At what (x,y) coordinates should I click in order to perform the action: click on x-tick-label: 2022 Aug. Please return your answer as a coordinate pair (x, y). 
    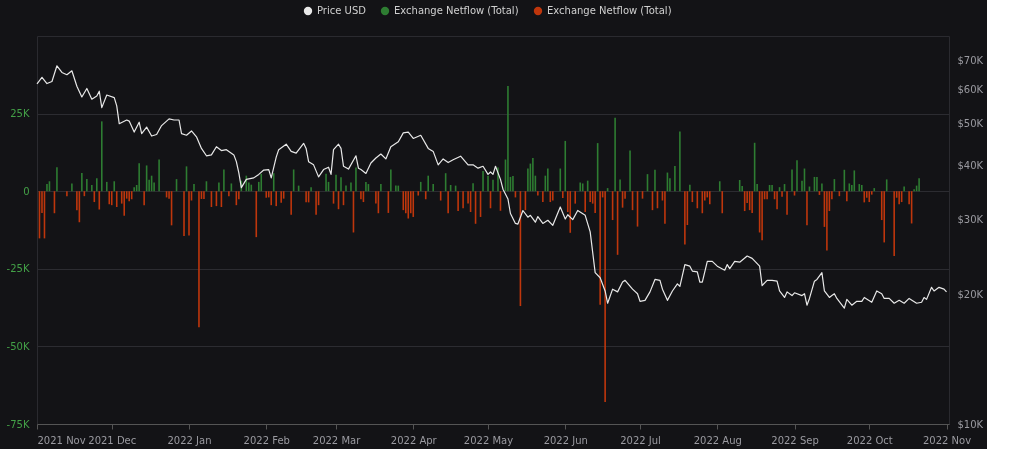
    Looking at the image, I should click on (717, 440).